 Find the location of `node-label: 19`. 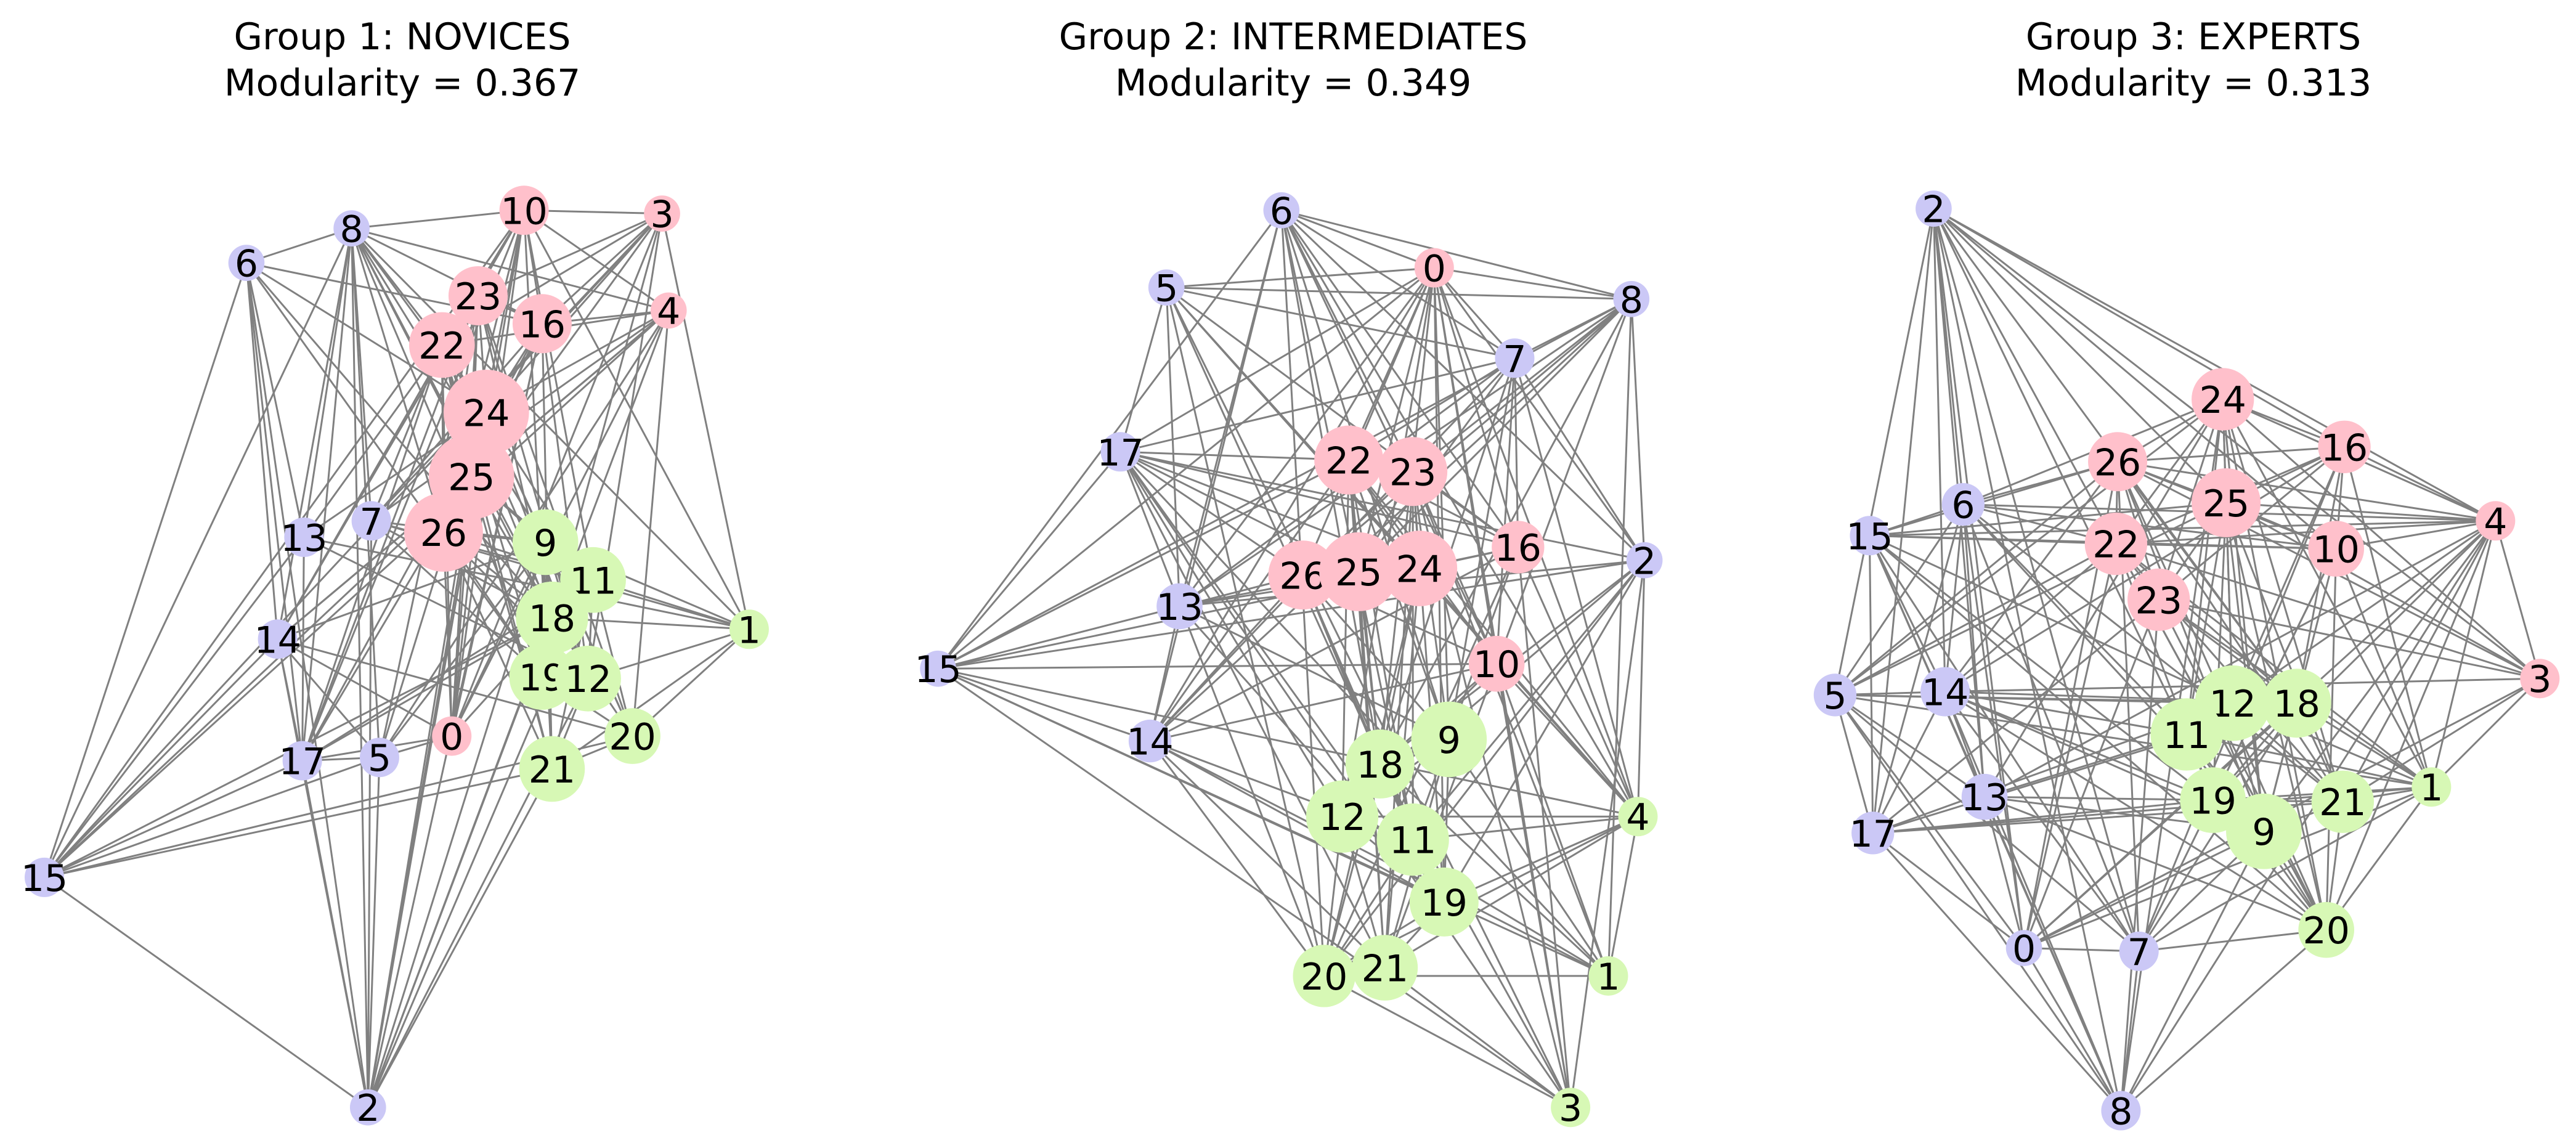

node-label: 19 is located at coordinates (1444, 904).